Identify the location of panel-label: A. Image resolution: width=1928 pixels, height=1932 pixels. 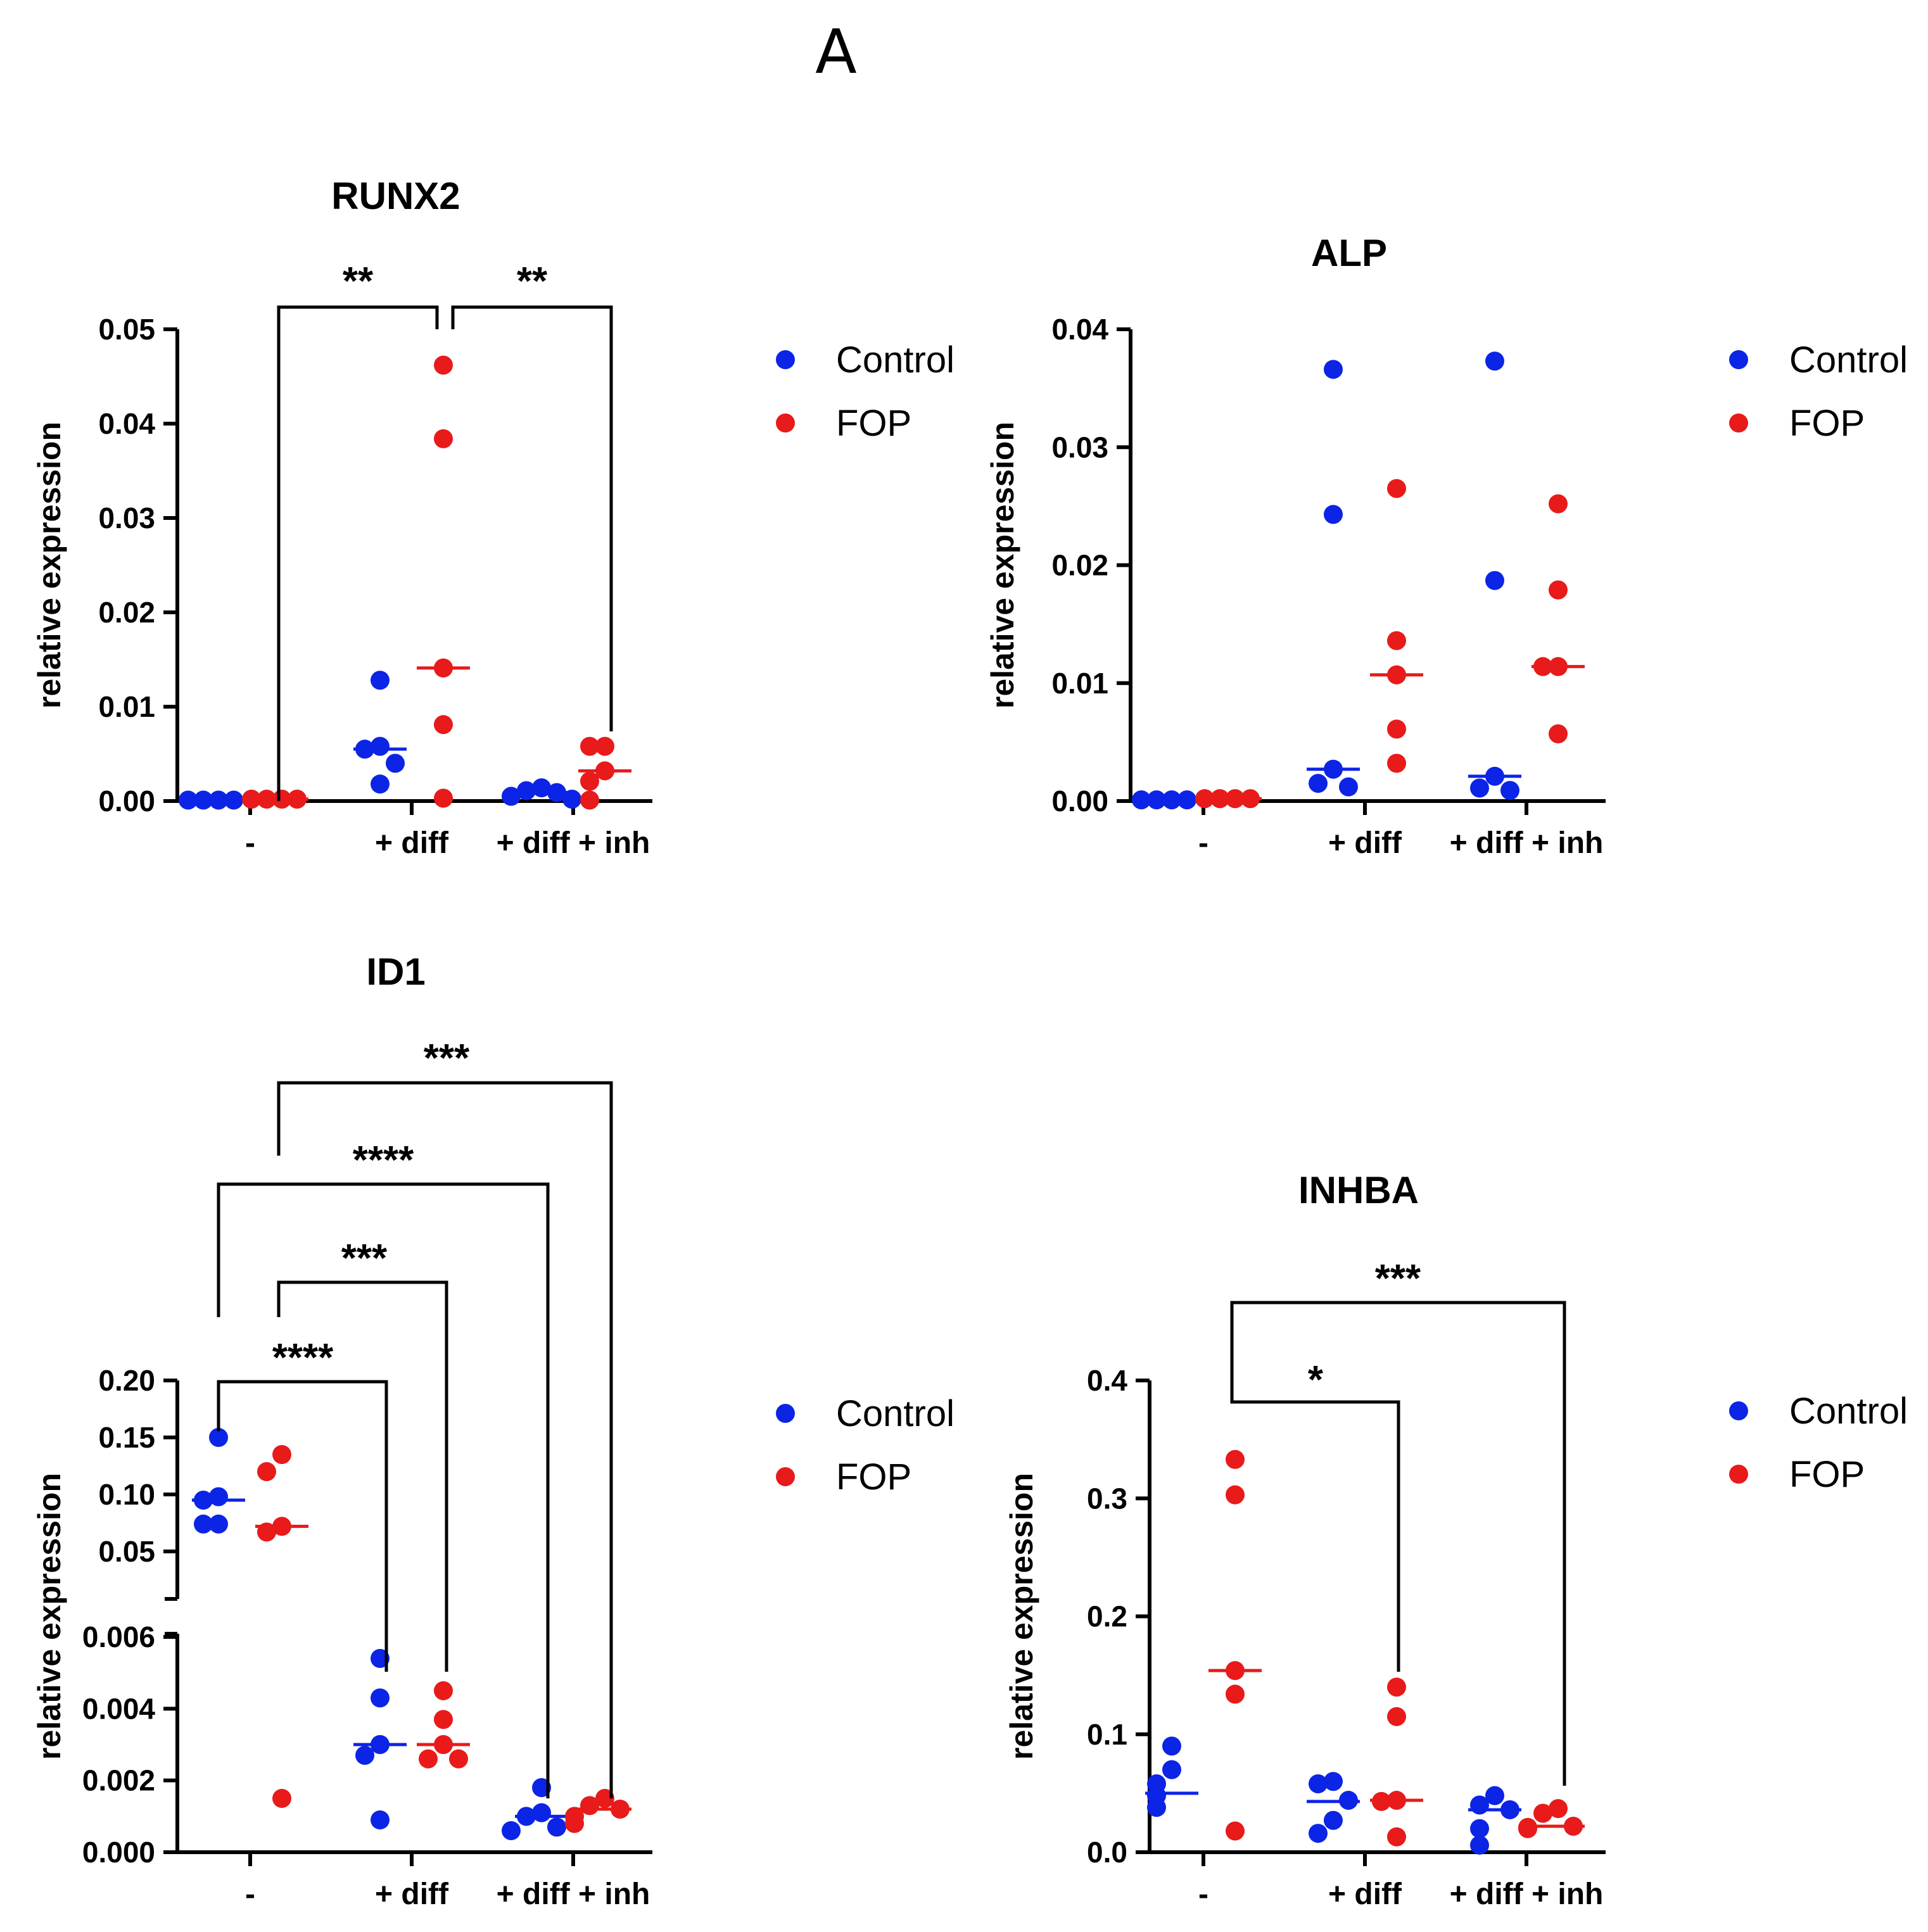
(836, 51).